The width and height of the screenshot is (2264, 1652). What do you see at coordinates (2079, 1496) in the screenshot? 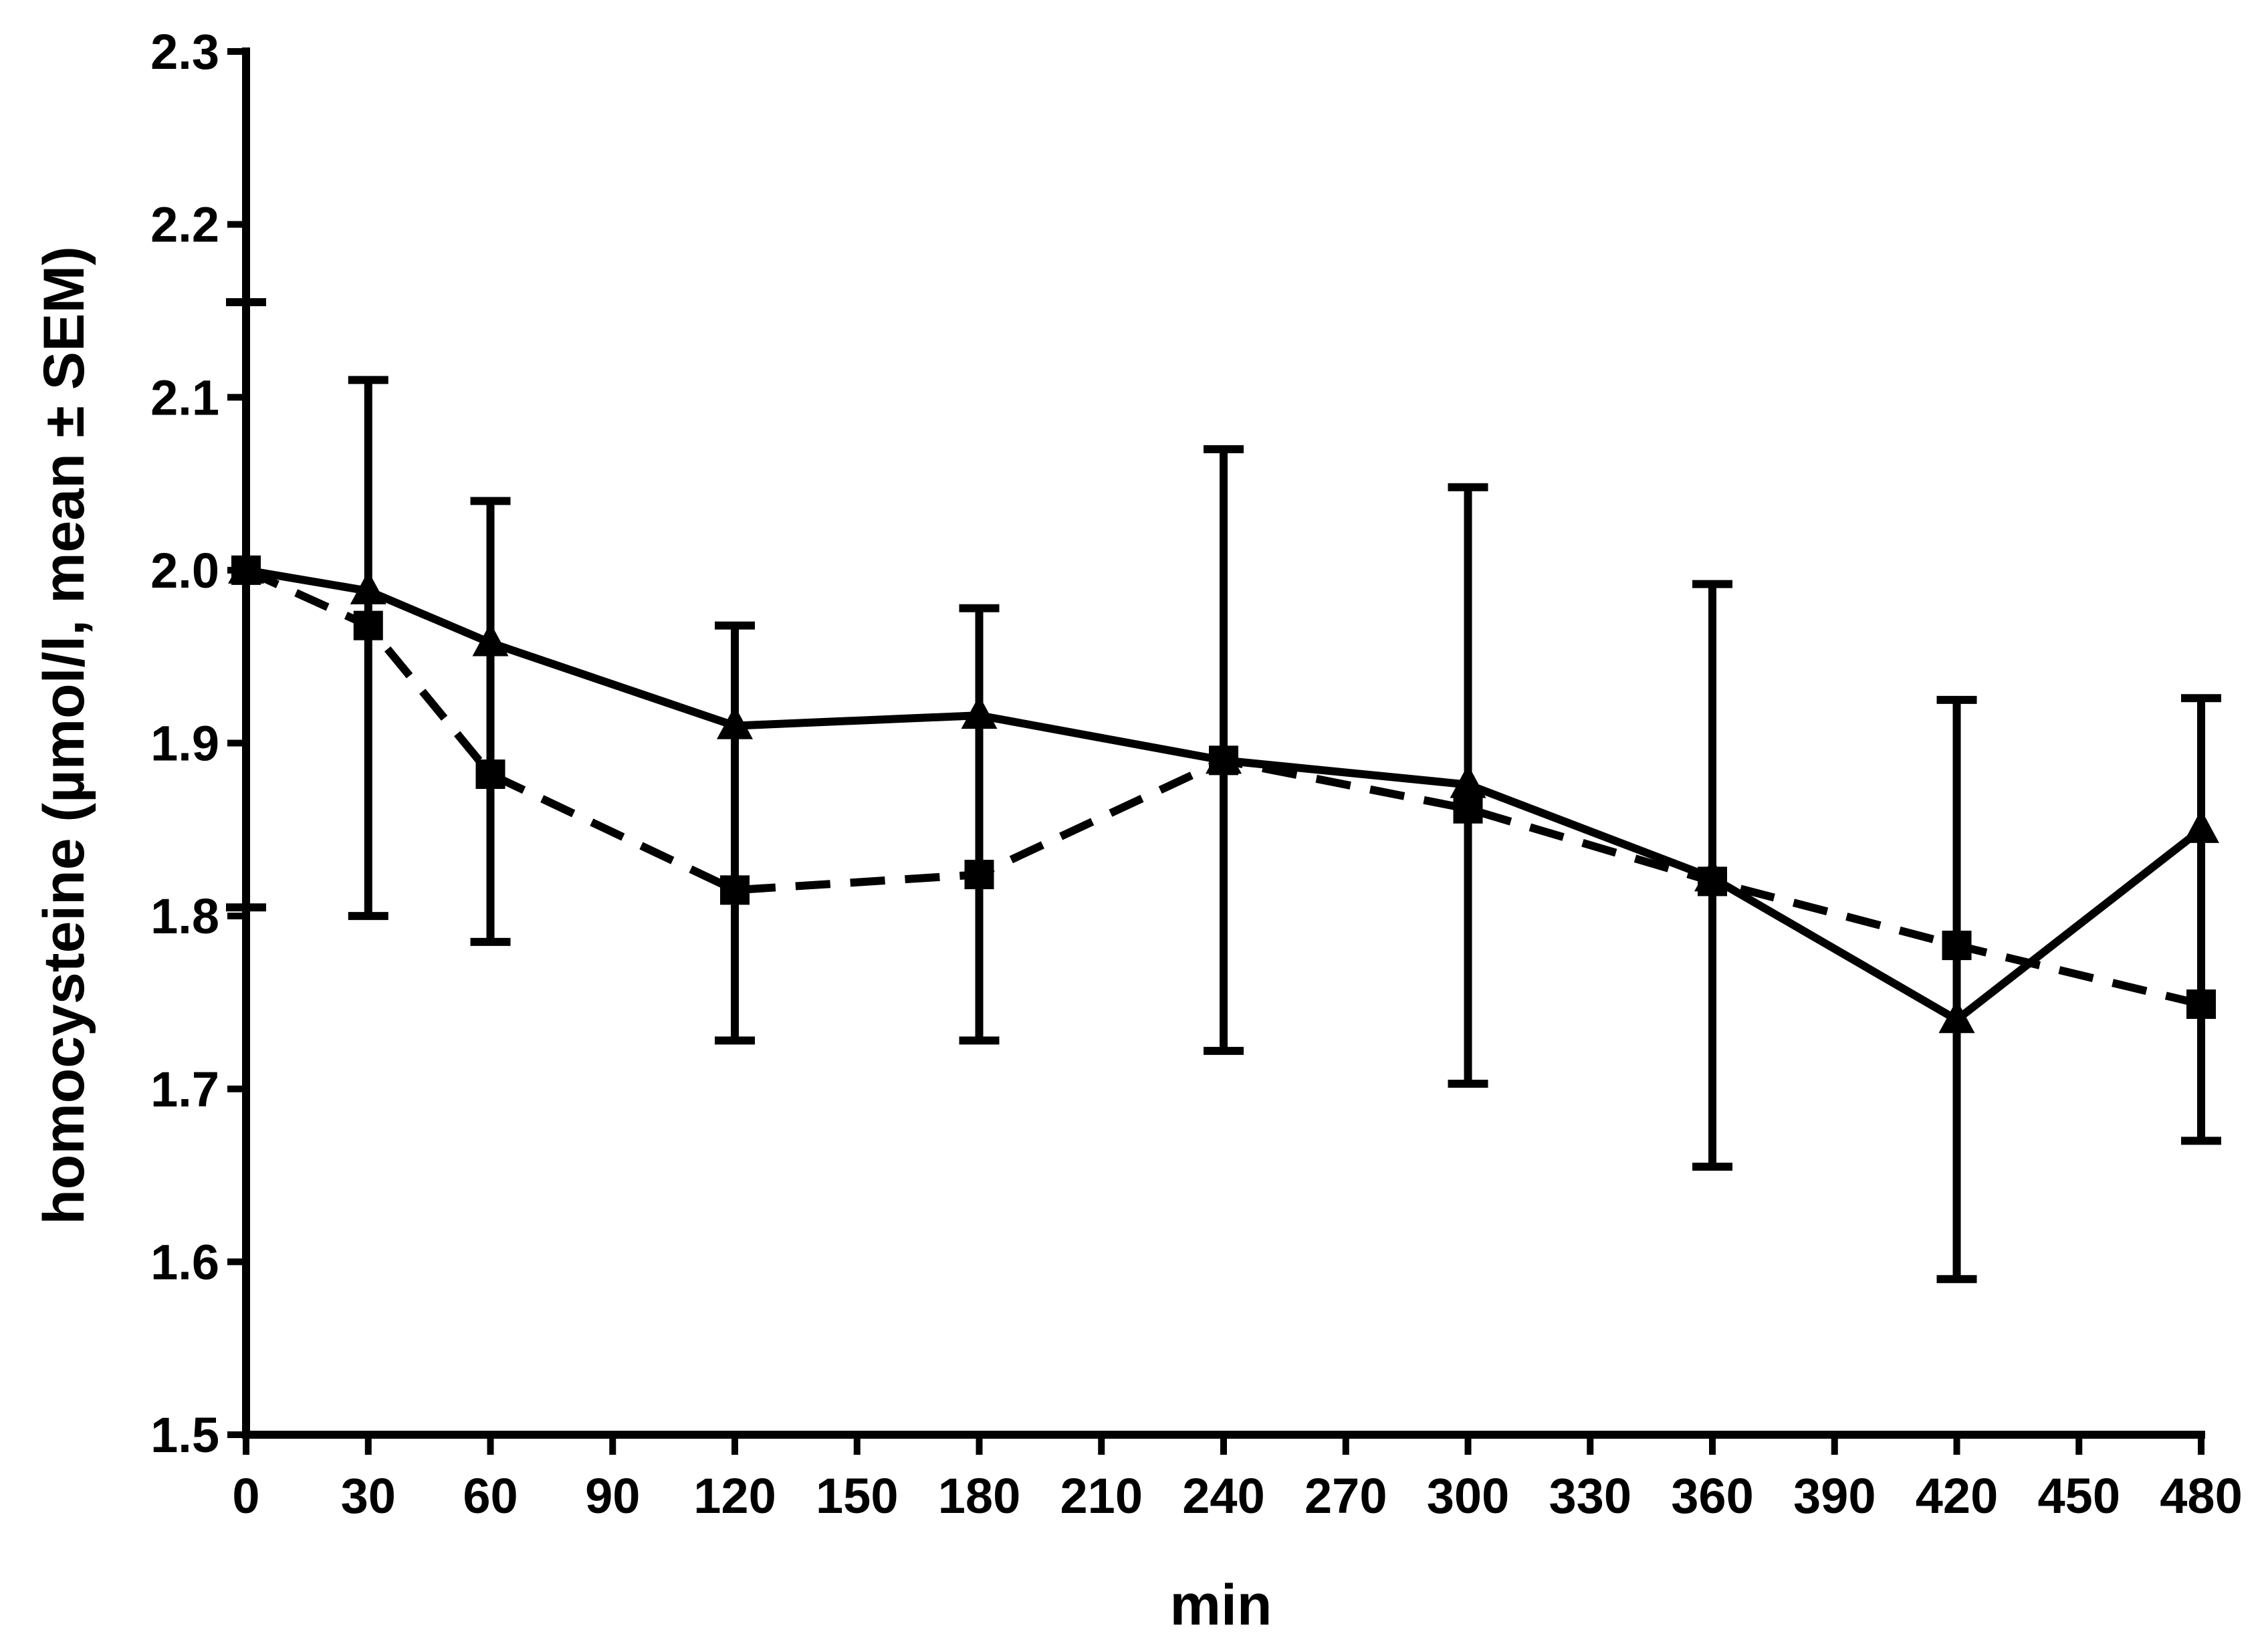
I see `x-tick-label: 450` at bounding box center [2079, 1496].